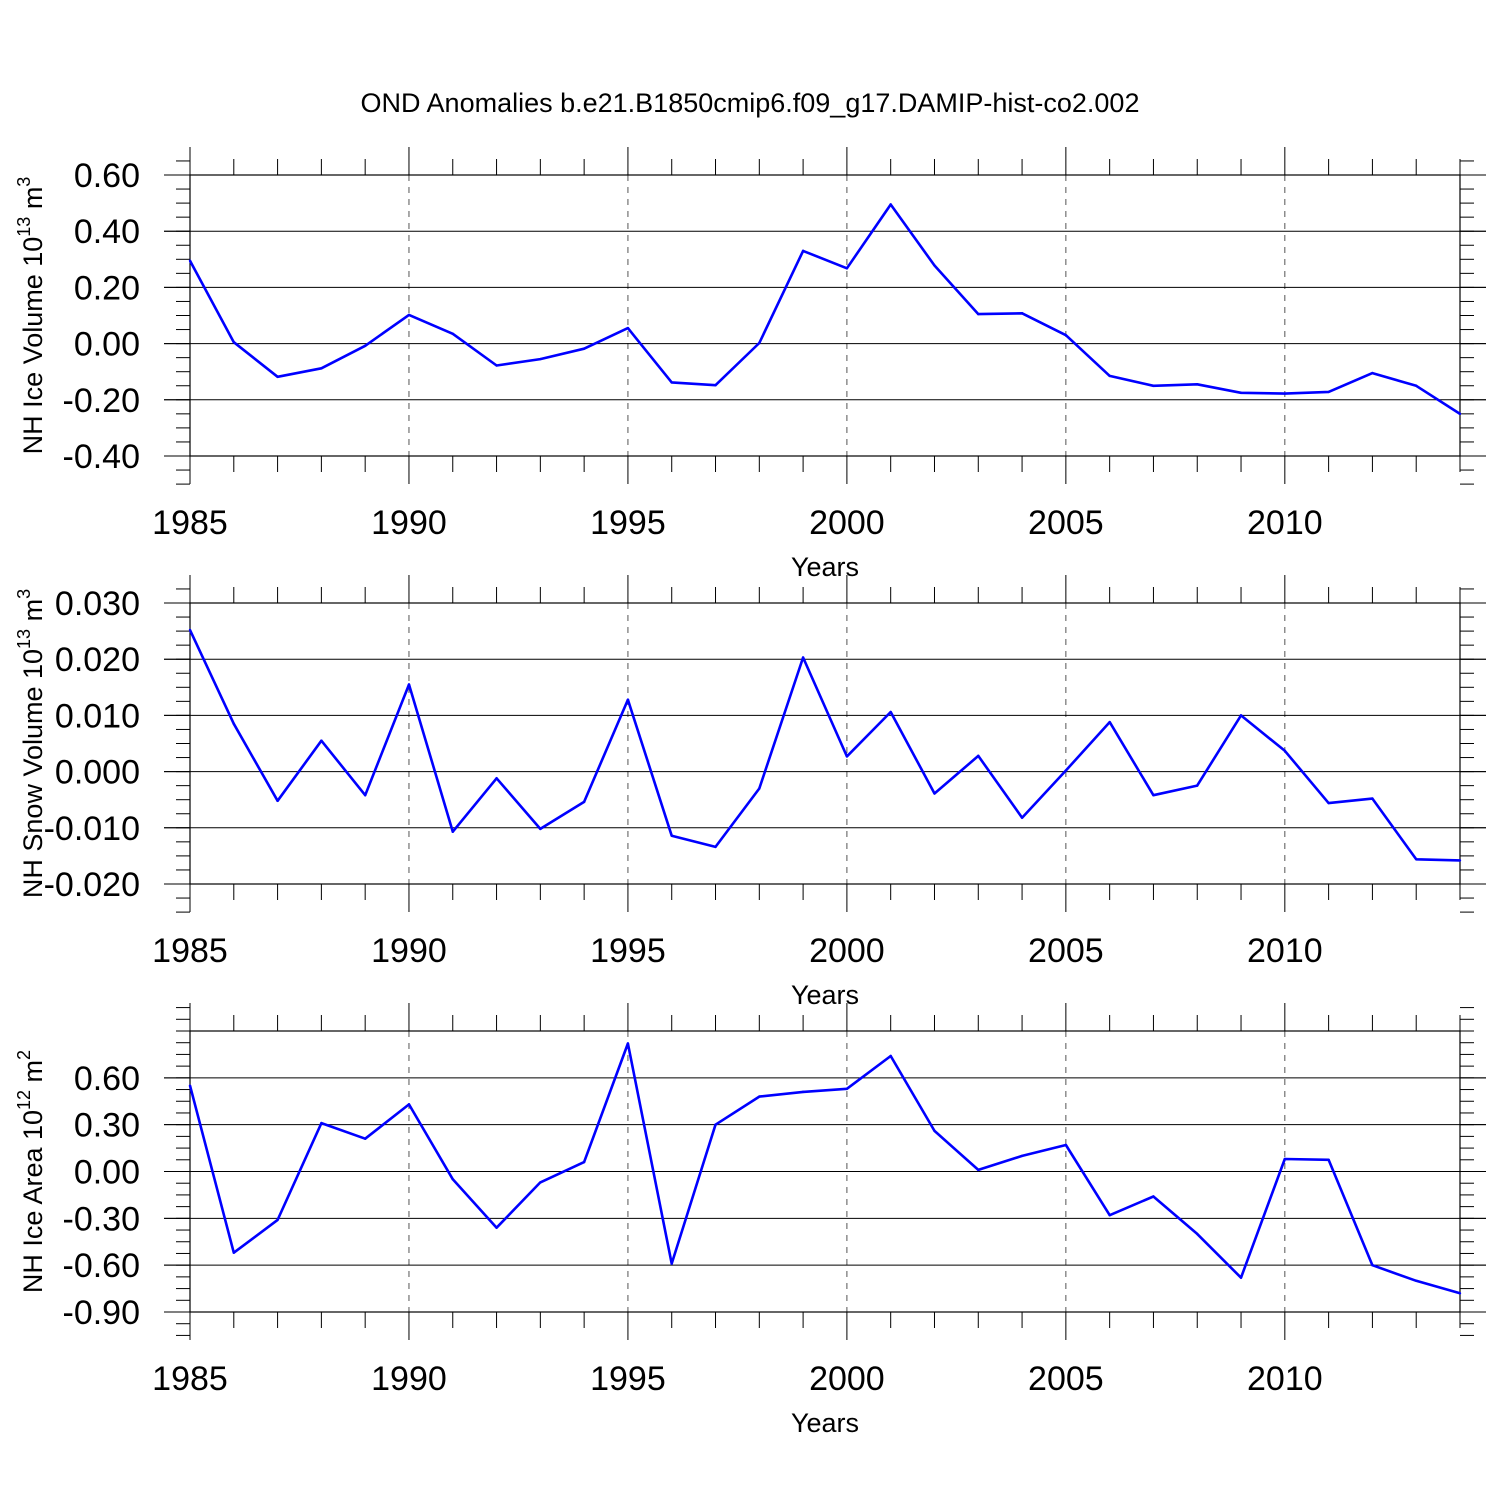  What do you see at coordinates (33, 202) in the screenshot?
I see `y-axis-title-unit: m` at bounding box center [33, 202].